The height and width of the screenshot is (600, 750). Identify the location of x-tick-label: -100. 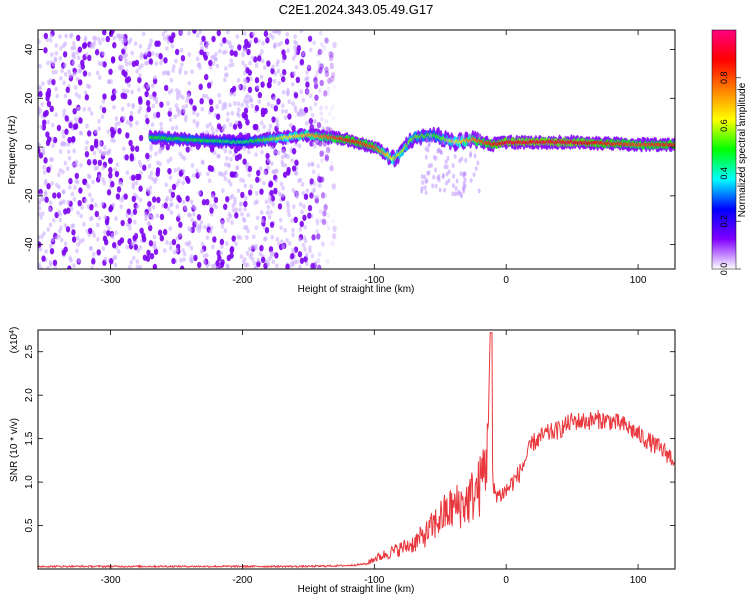
(374, 580).